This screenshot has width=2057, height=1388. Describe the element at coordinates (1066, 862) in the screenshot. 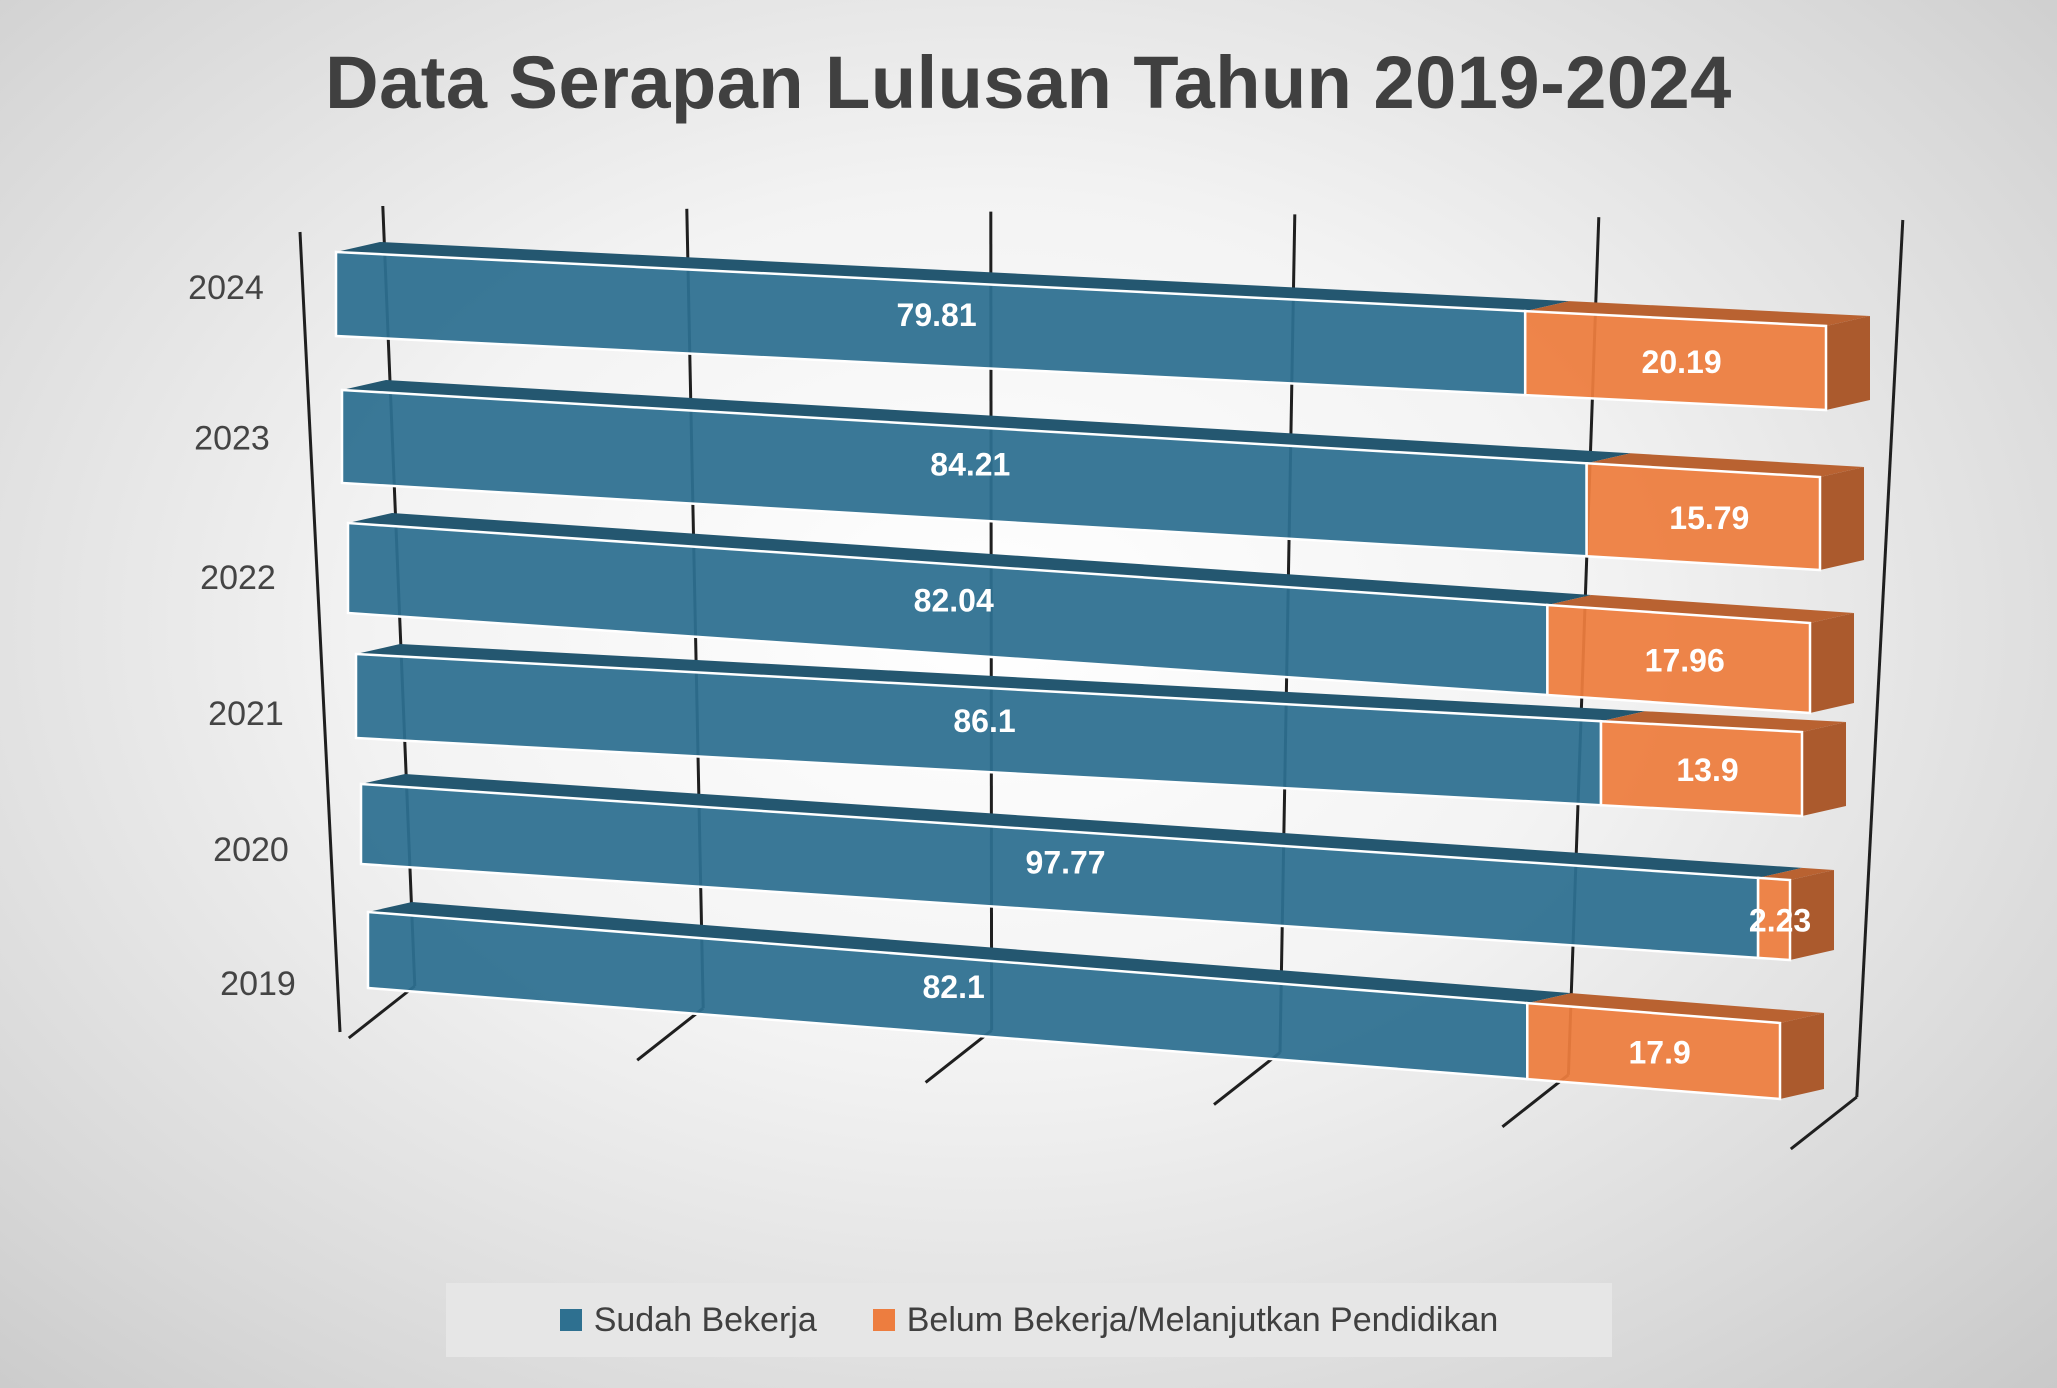

I see `data-label-2020-series-1: 97.77` at that location.